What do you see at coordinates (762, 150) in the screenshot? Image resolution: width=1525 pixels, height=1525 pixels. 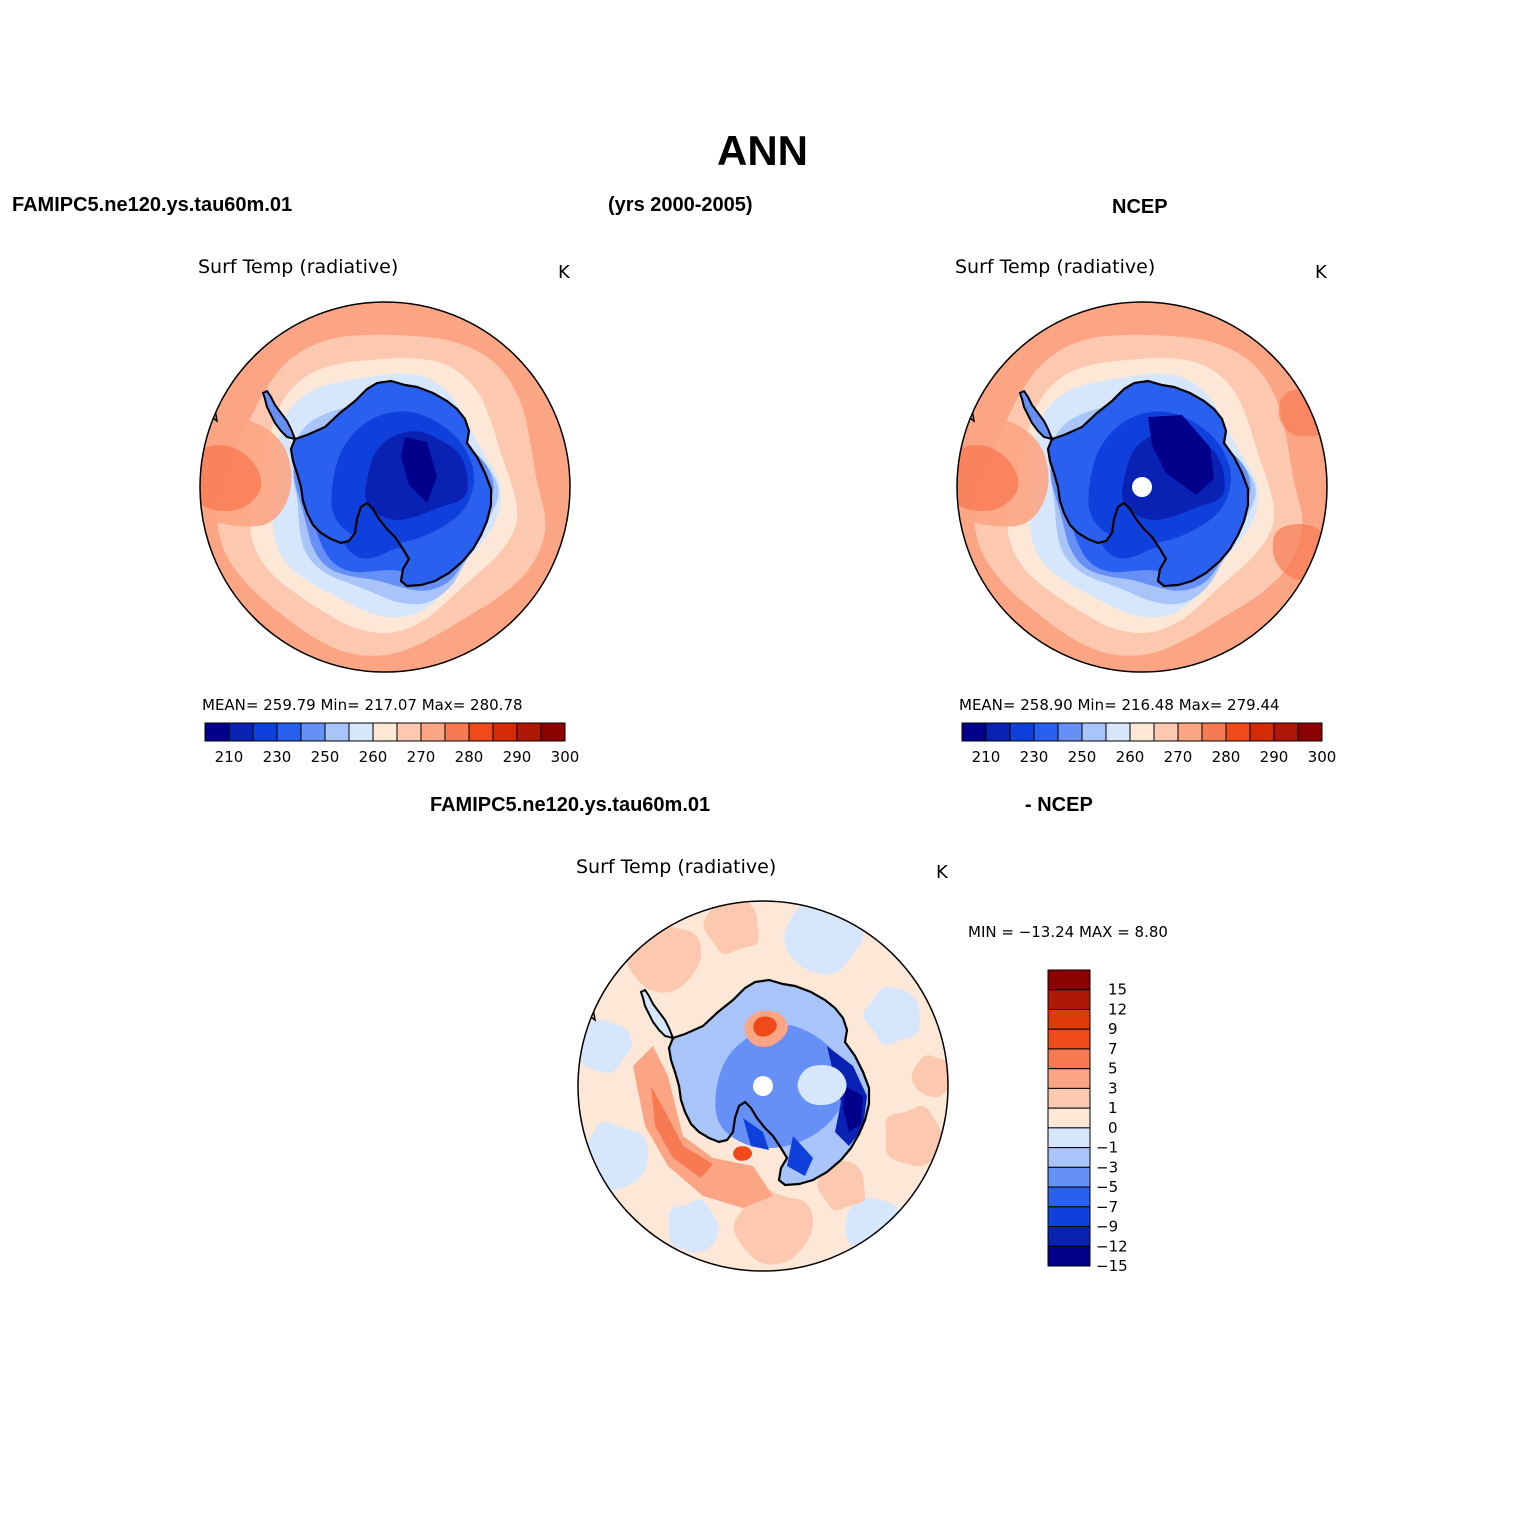 I see `page-title: ANN` at bounding box center [762, 150].